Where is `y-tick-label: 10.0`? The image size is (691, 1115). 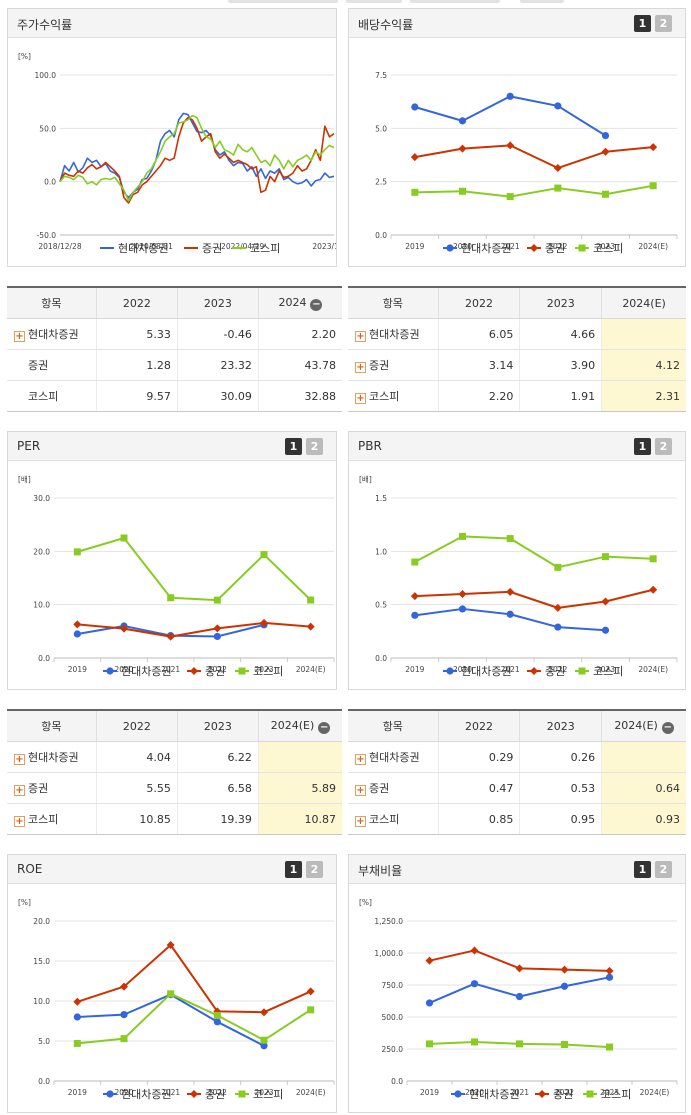 y-tick-label: 10.0 is located at coordinates (41, 1001).